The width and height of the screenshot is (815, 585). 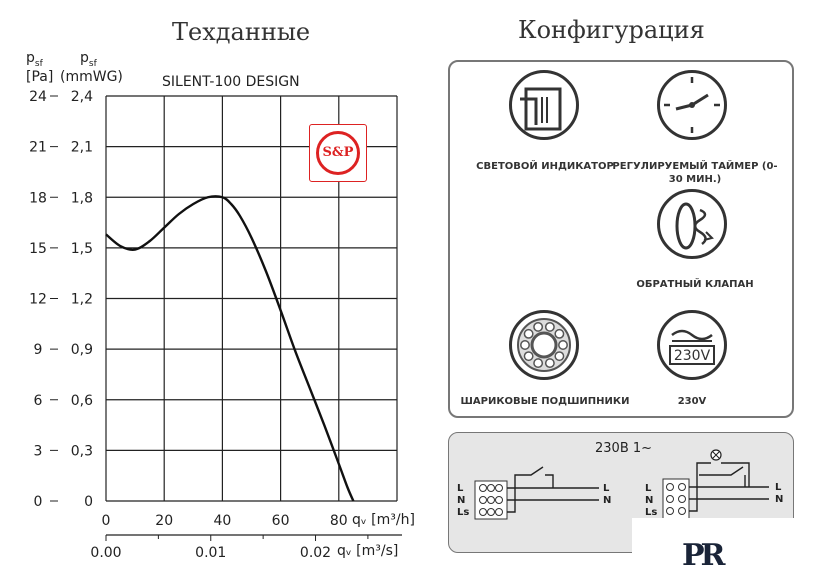 What do you see at coordinates (692, 401) in the screenshot?
I see `voltage-label: 230V` at bounding box center [692, 401].